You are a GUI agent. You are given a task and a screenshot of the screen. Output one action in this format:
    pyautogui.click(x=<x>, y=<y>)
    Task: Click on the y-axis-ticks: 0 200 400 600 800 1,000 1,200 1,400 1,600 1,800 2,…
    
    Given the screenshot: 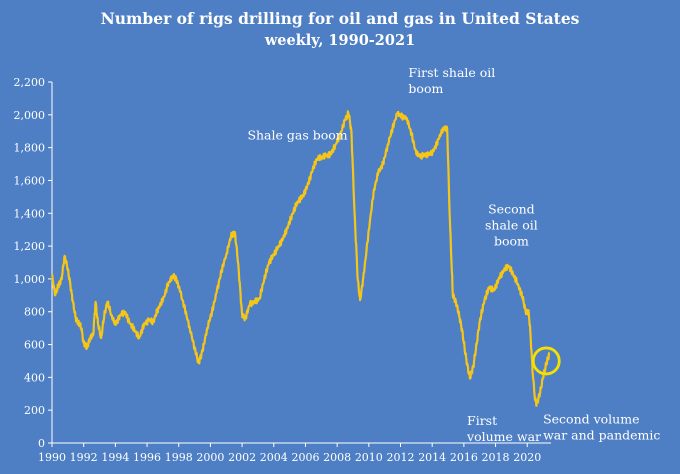 What is the action you would take?
    pyautogui.click(x=33, y=263)
    